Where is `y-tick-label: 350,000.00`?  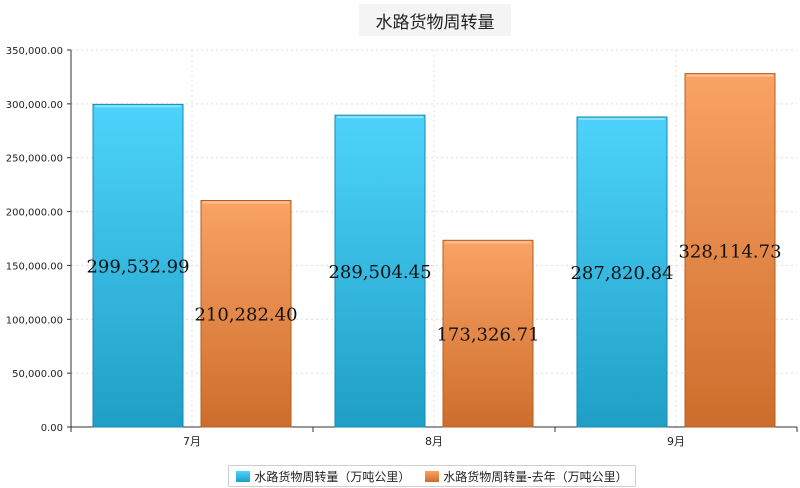 y-tick-label: 350,000.00 is located at coordinates (34, 51).